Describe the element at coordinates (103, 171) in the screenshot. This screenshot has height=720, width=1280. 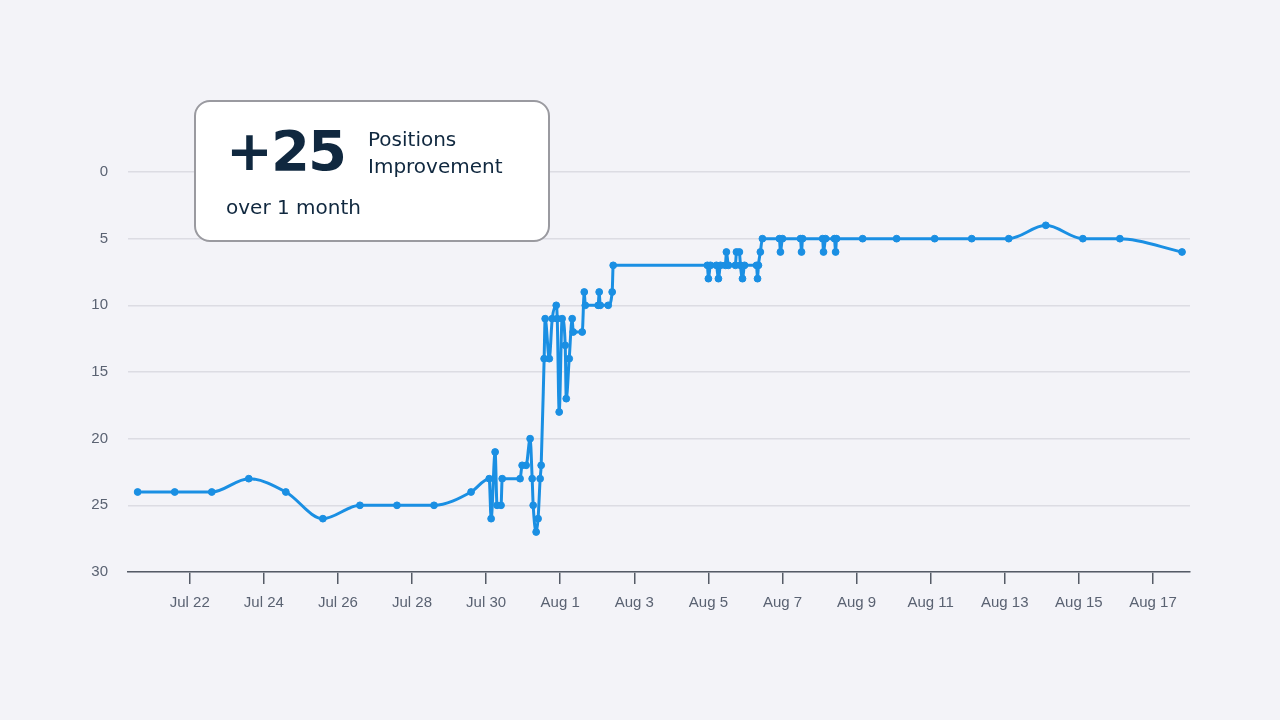
I see `y-tick-label: 0` at that location.